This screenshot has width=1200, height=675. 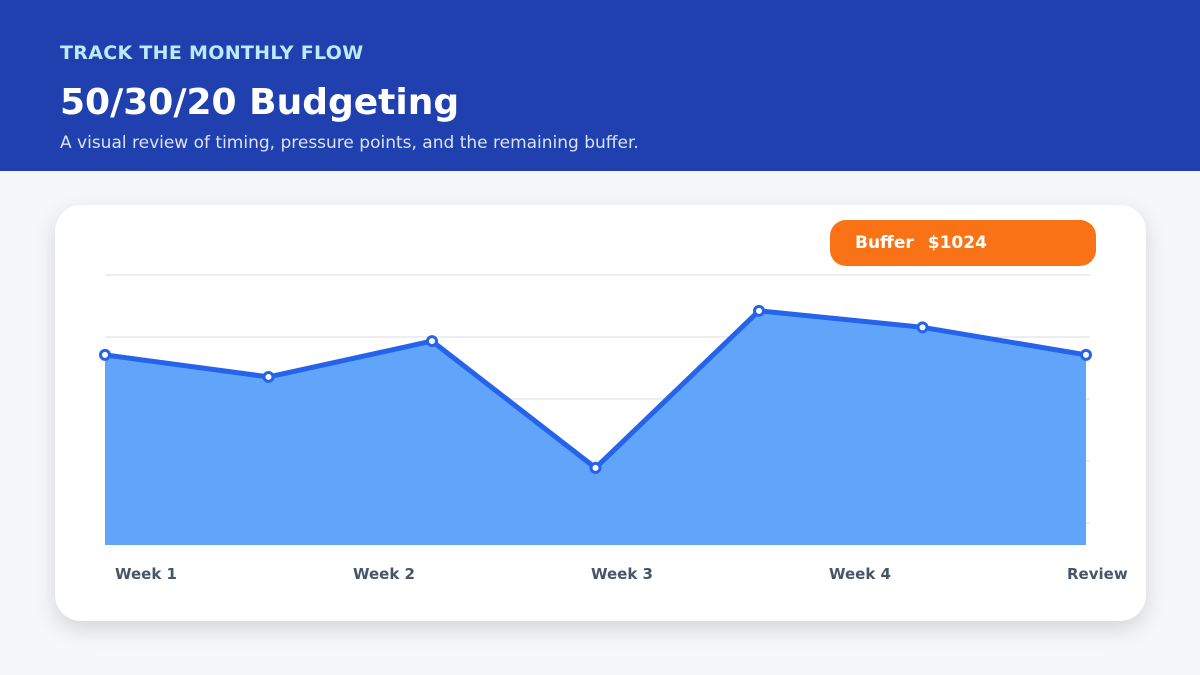 What do you see at coordinates (212, 53) in the screenshot?
I see `eyebrow-text: TRACK THE MONTHLY FLOW` at bounding box center [212, 53].